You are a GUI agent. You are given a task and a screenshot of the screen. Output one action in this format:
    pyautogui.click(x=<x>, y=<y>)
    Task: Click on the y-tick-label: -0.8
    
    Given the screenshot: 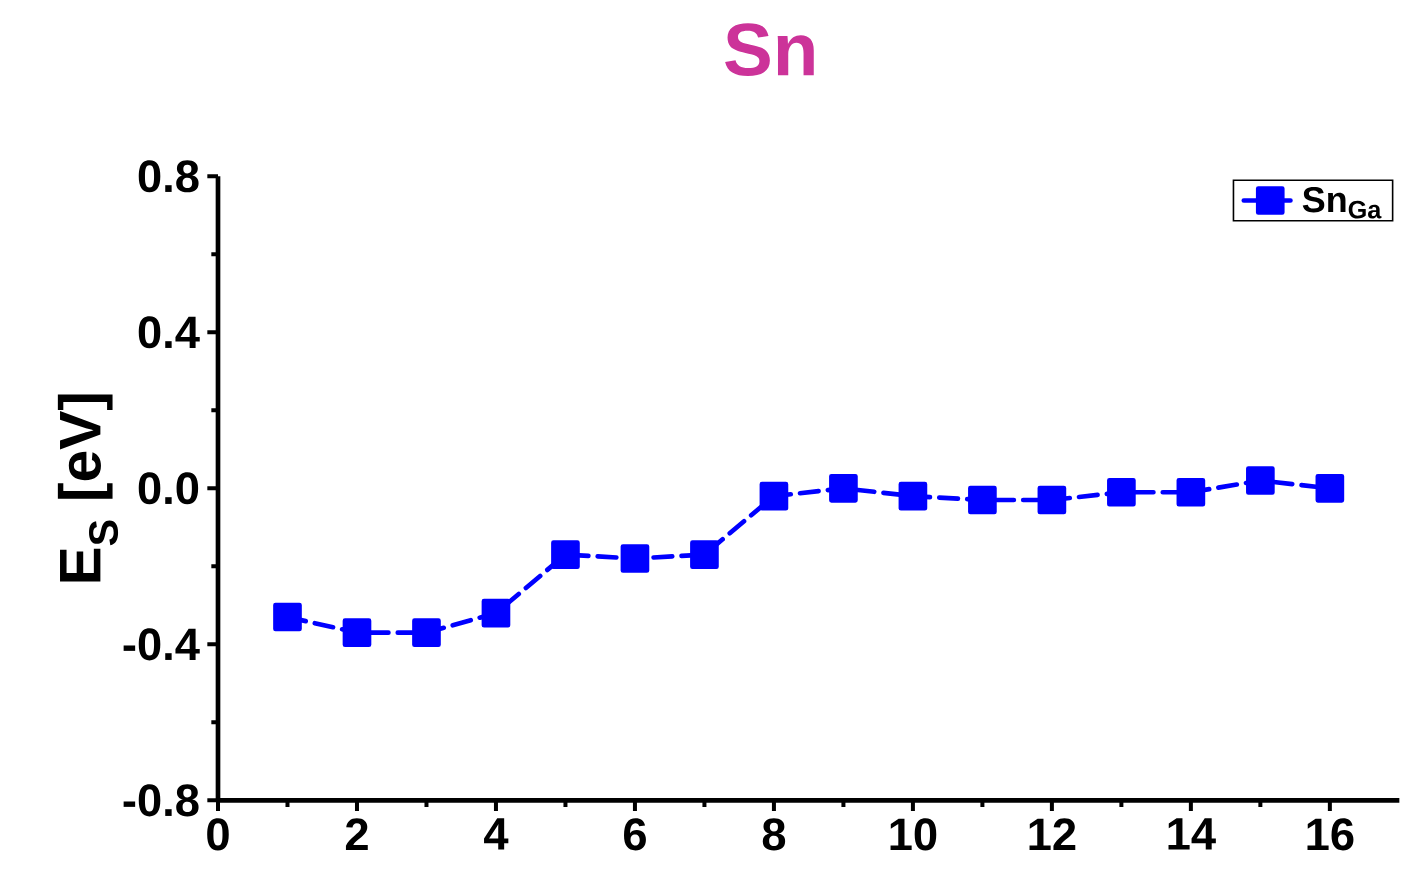 What is the action you would take?
    pyautogui.click(x=161, y=800)
    